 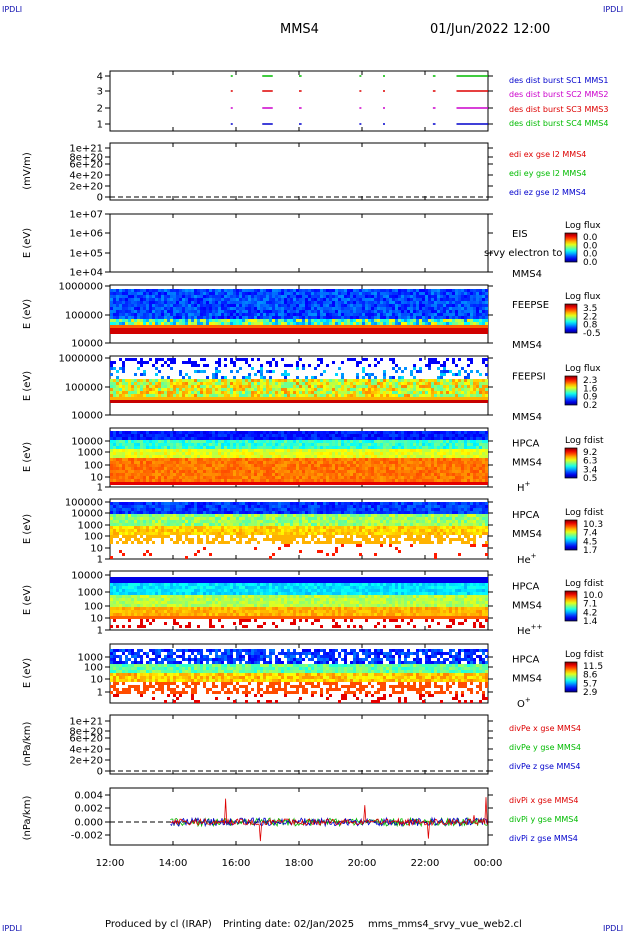 What do you see at coordinates (584, 513) in the screenshot?
I see `hpca_he-colorbar-title: Log fdist` at bounding box center [584, 513].